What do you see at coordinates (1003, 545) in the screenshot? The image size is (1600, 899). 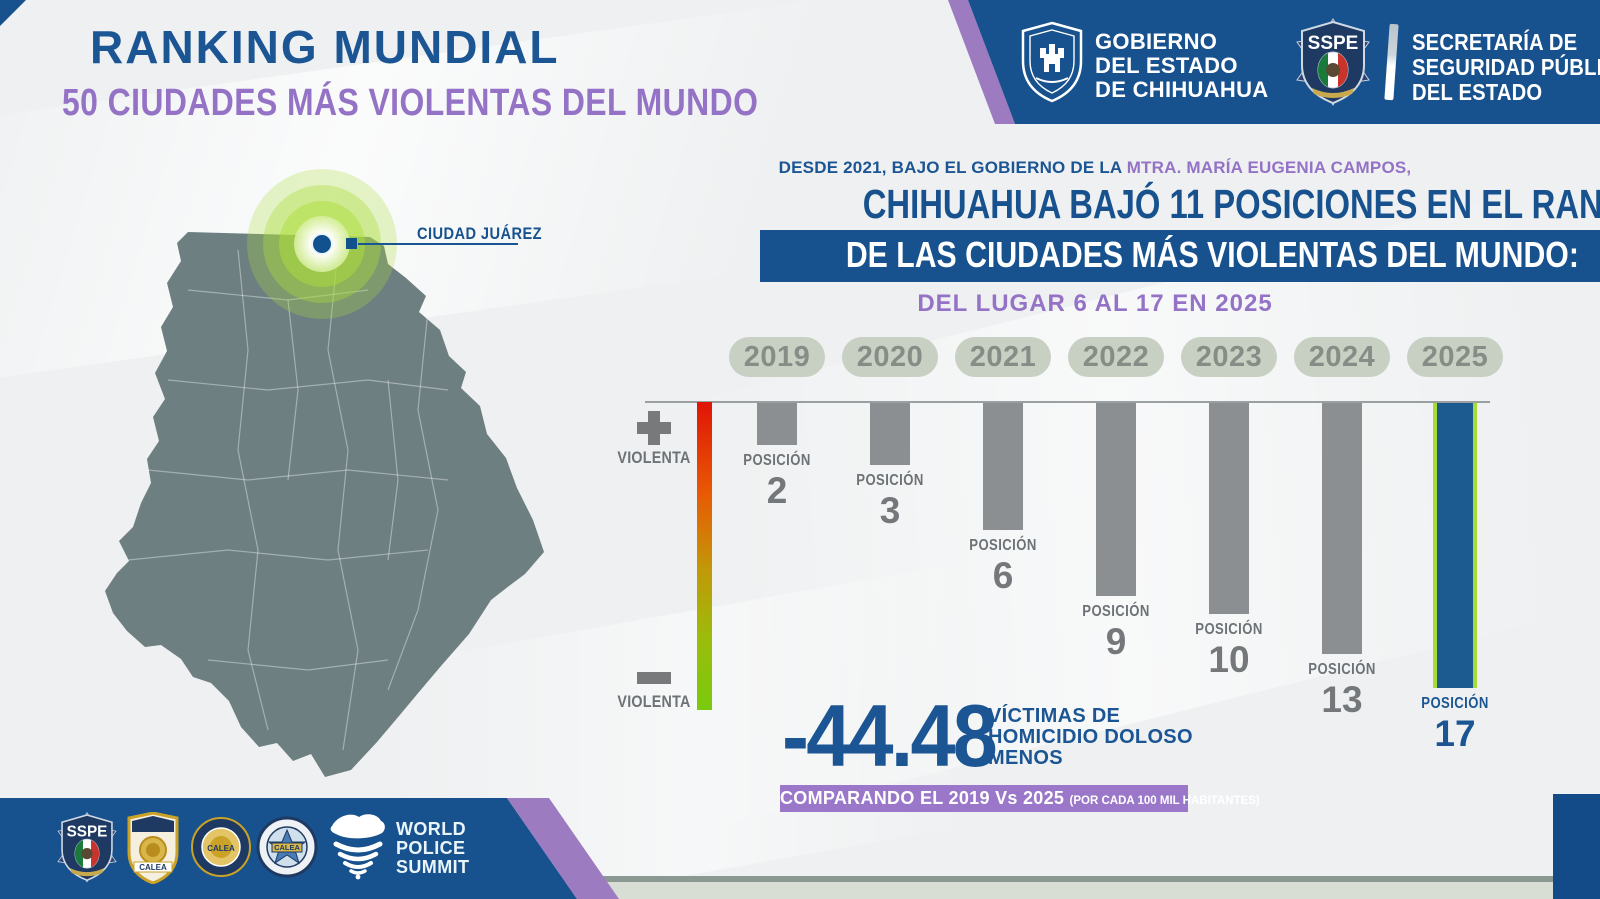 I see `position-label-2021: POSICIÓN` at bounding box center [1003, 545].